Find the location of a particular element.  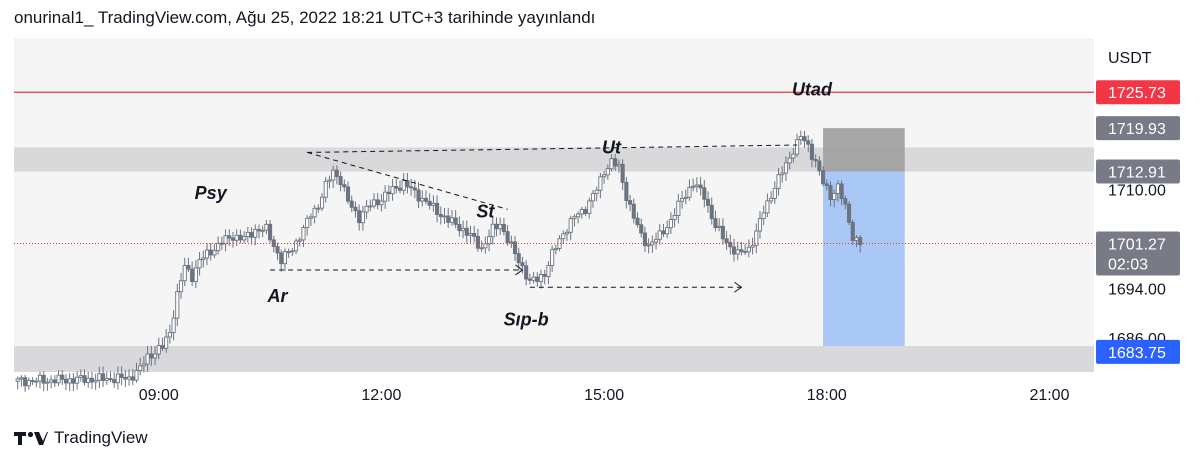

price-label-text: 1719.93 is located at coordinates (1137, 129).